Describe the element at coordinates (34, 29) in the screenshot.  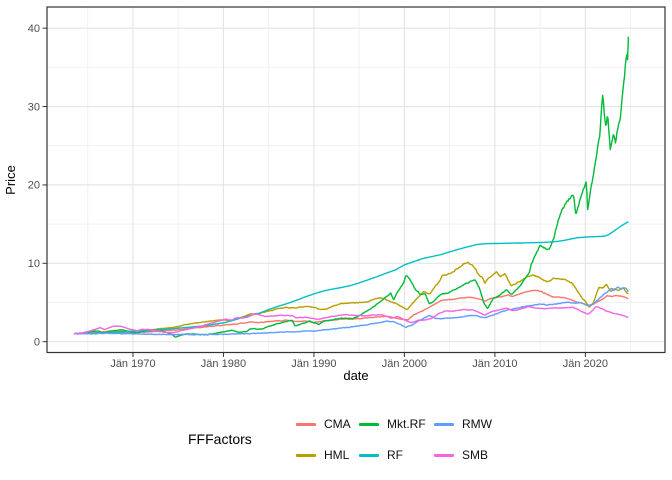
I see `y-tick-label: 40` at that location.